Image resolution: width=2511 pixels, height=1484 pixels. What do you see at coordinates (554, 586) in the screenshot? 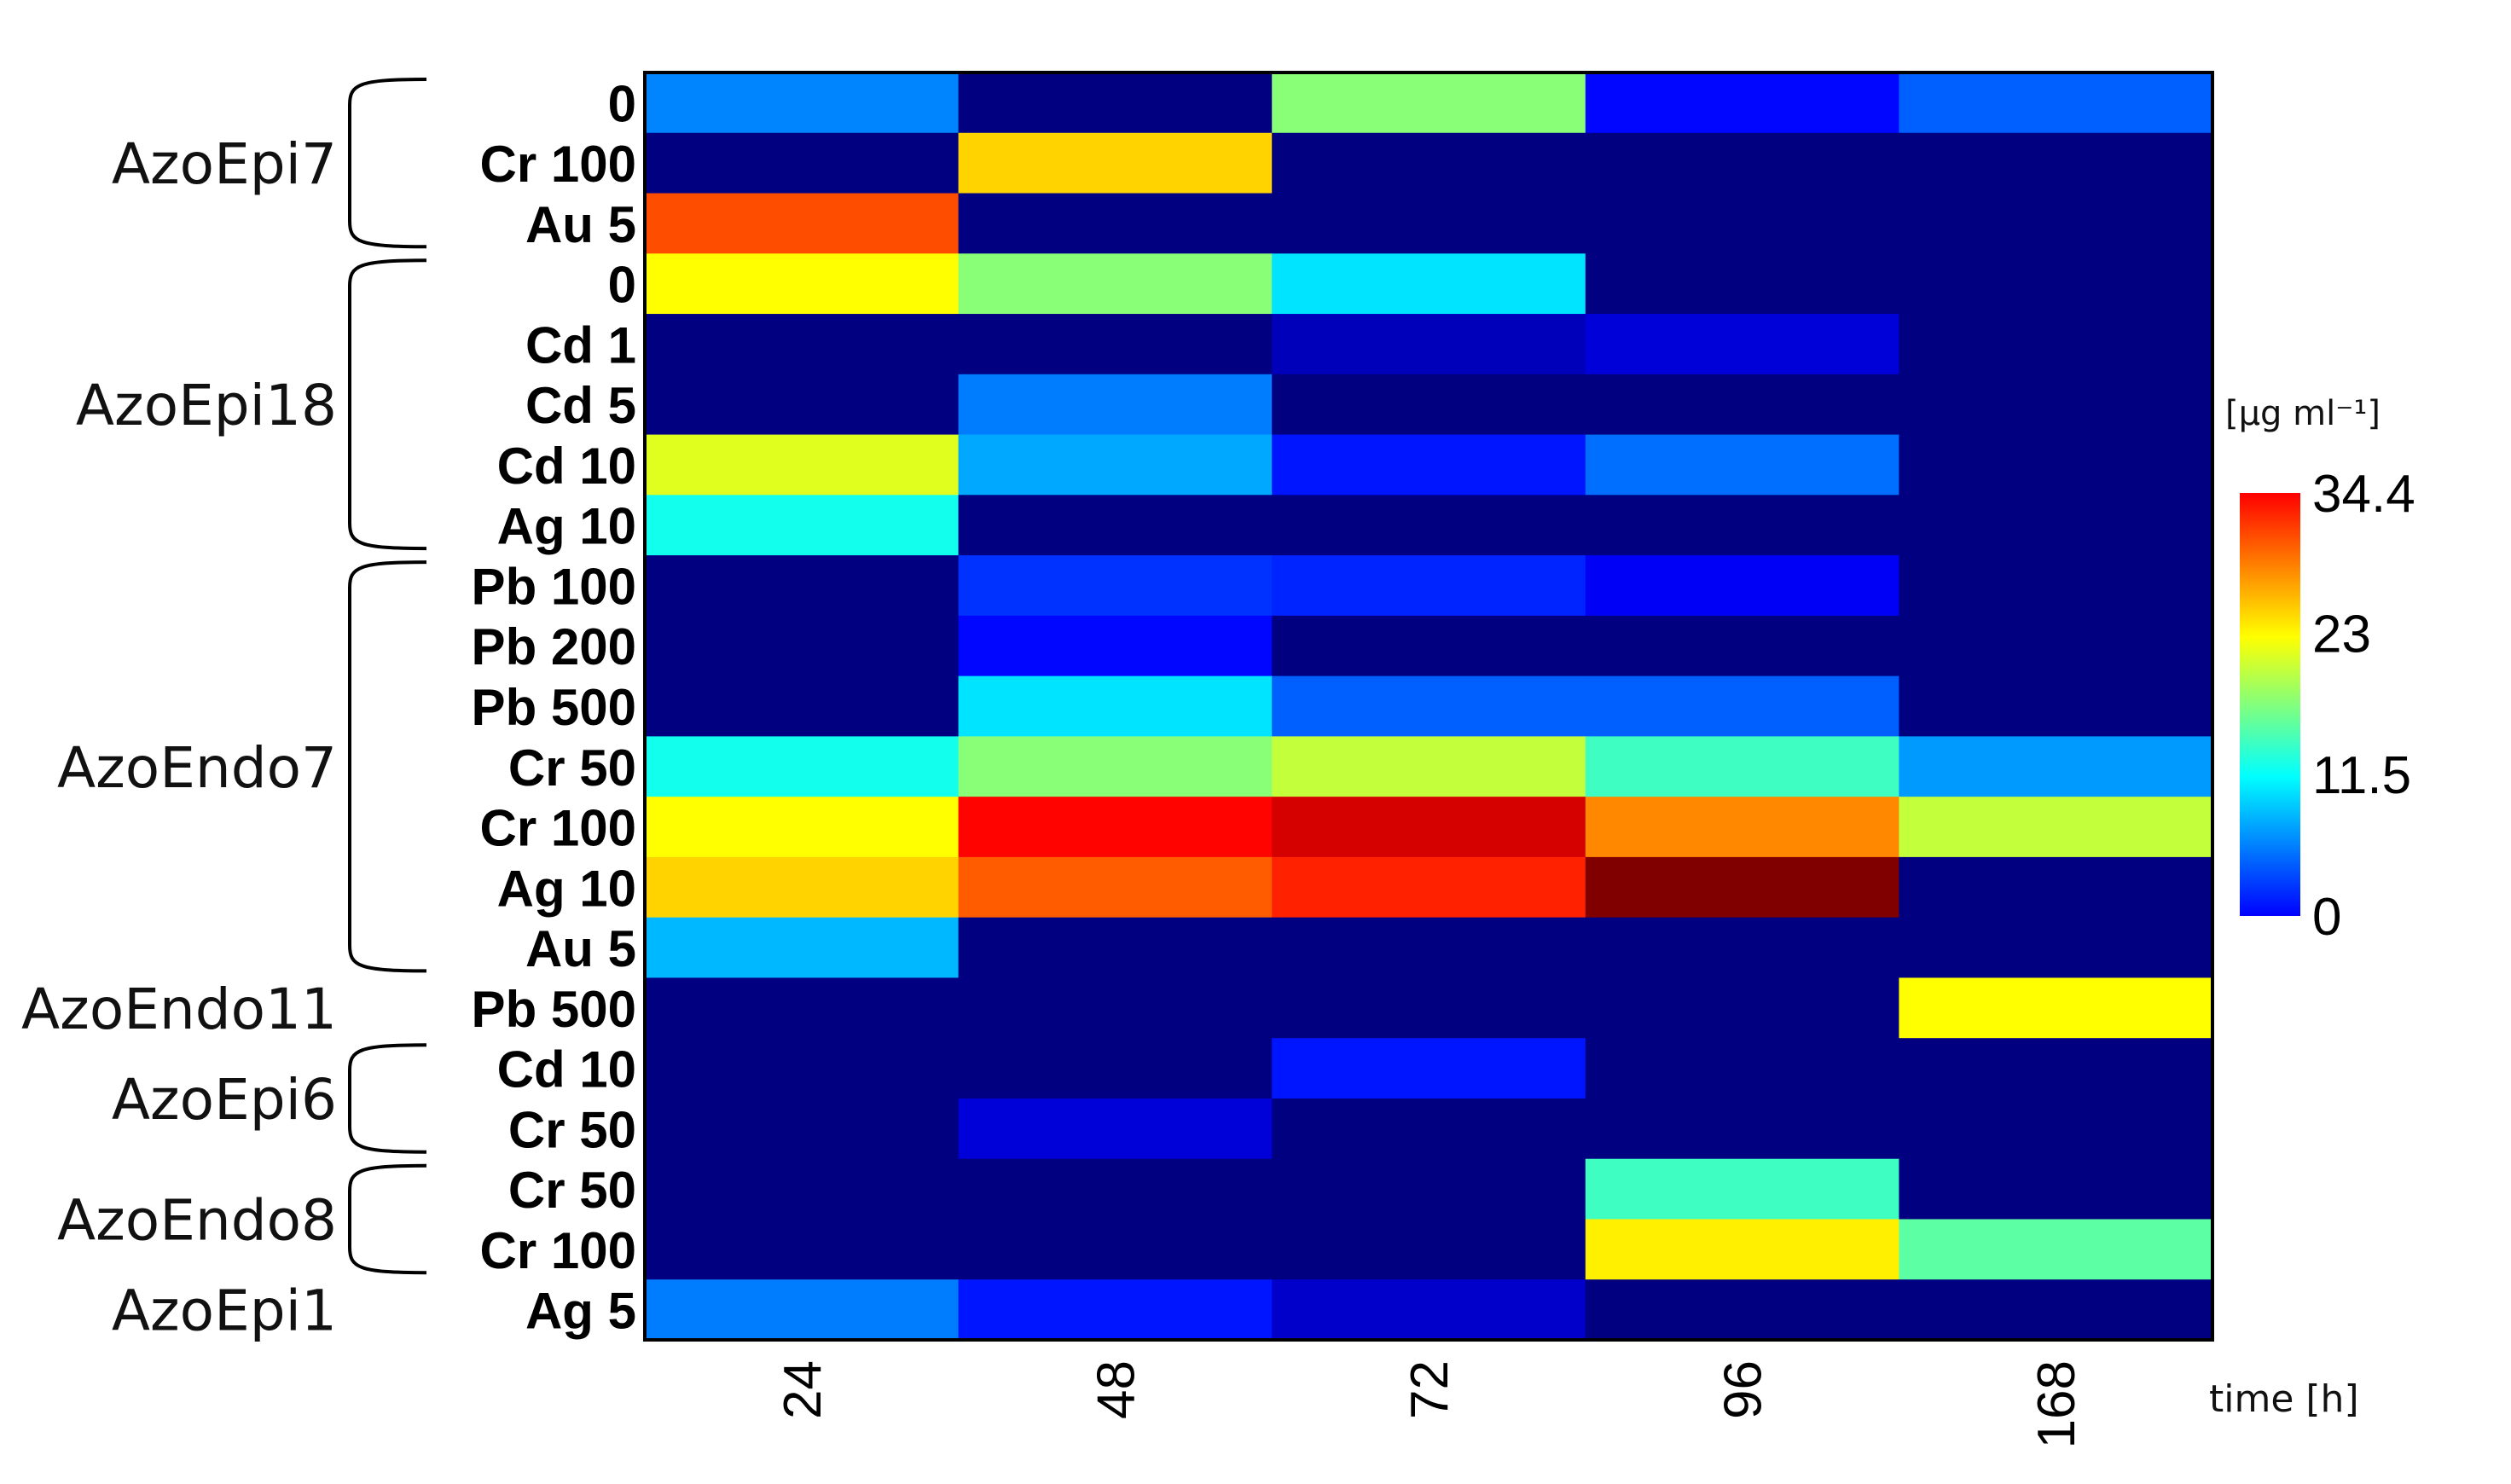
I see `row-label: Pb 100` at bounding box center [554, 586].